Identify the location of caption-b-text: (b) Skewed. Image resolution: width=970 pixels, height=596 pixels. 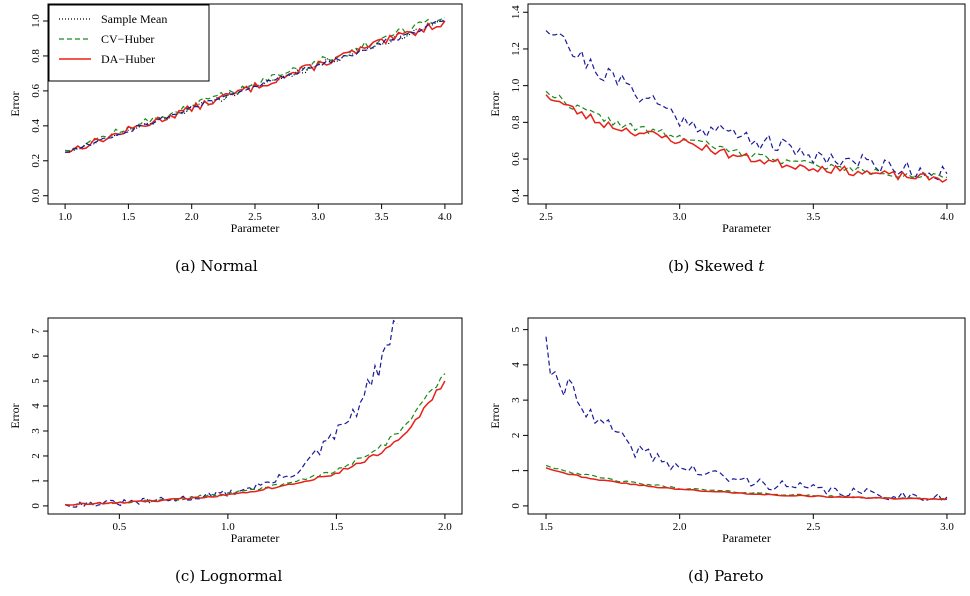
(711, 266).